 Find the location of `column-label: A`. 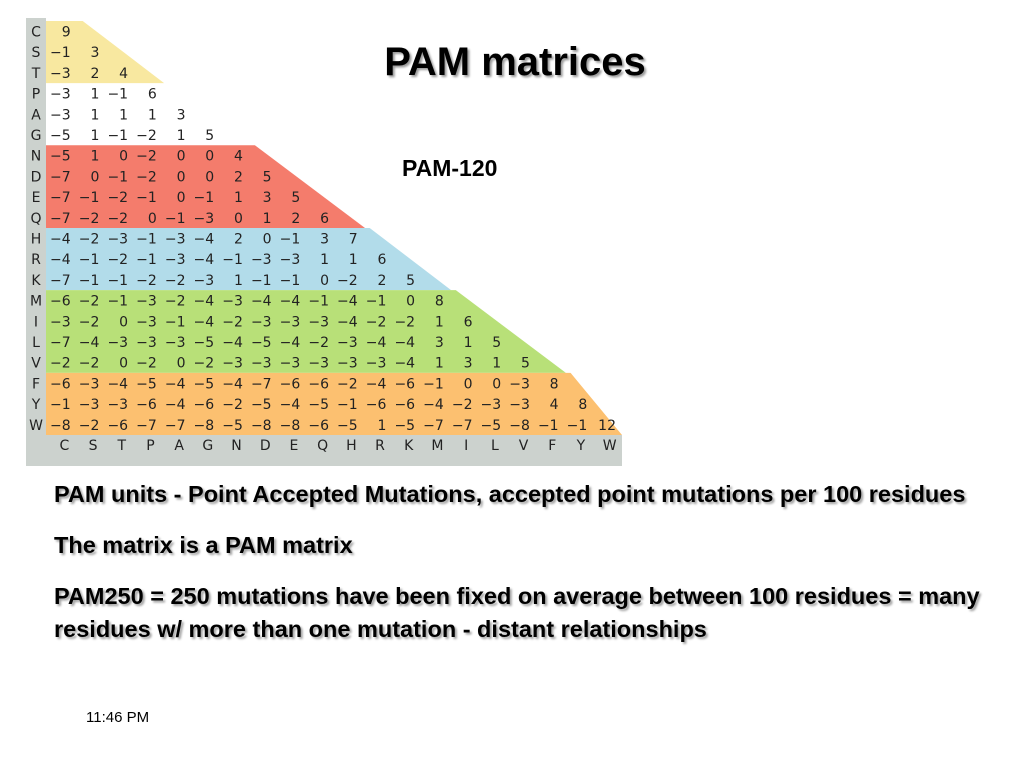

column-label: A is located at coordinates (179, 446).